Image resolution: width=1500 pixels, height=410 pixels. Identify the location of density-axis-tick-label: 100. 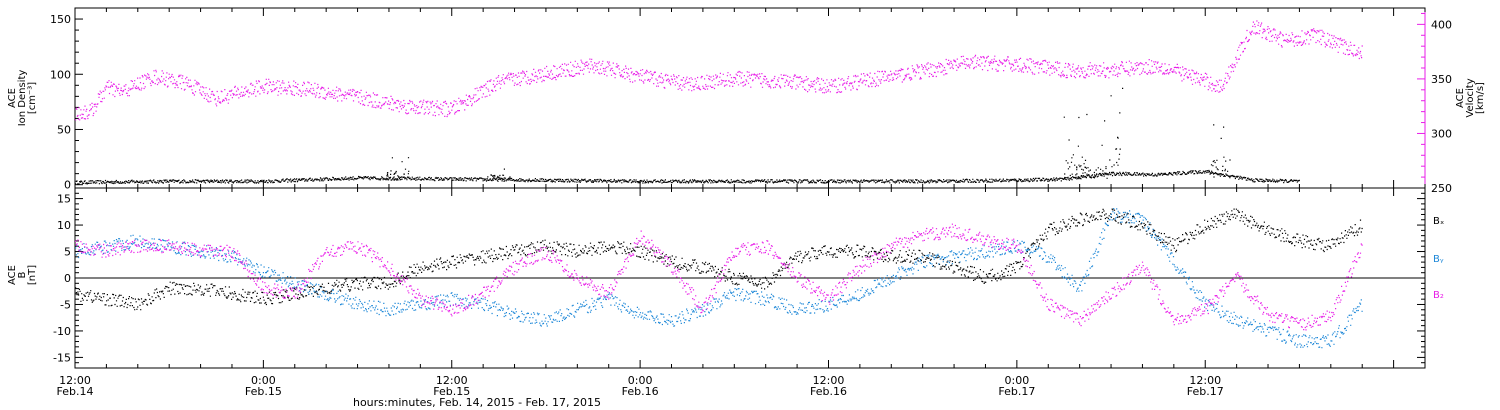
(60, 74).